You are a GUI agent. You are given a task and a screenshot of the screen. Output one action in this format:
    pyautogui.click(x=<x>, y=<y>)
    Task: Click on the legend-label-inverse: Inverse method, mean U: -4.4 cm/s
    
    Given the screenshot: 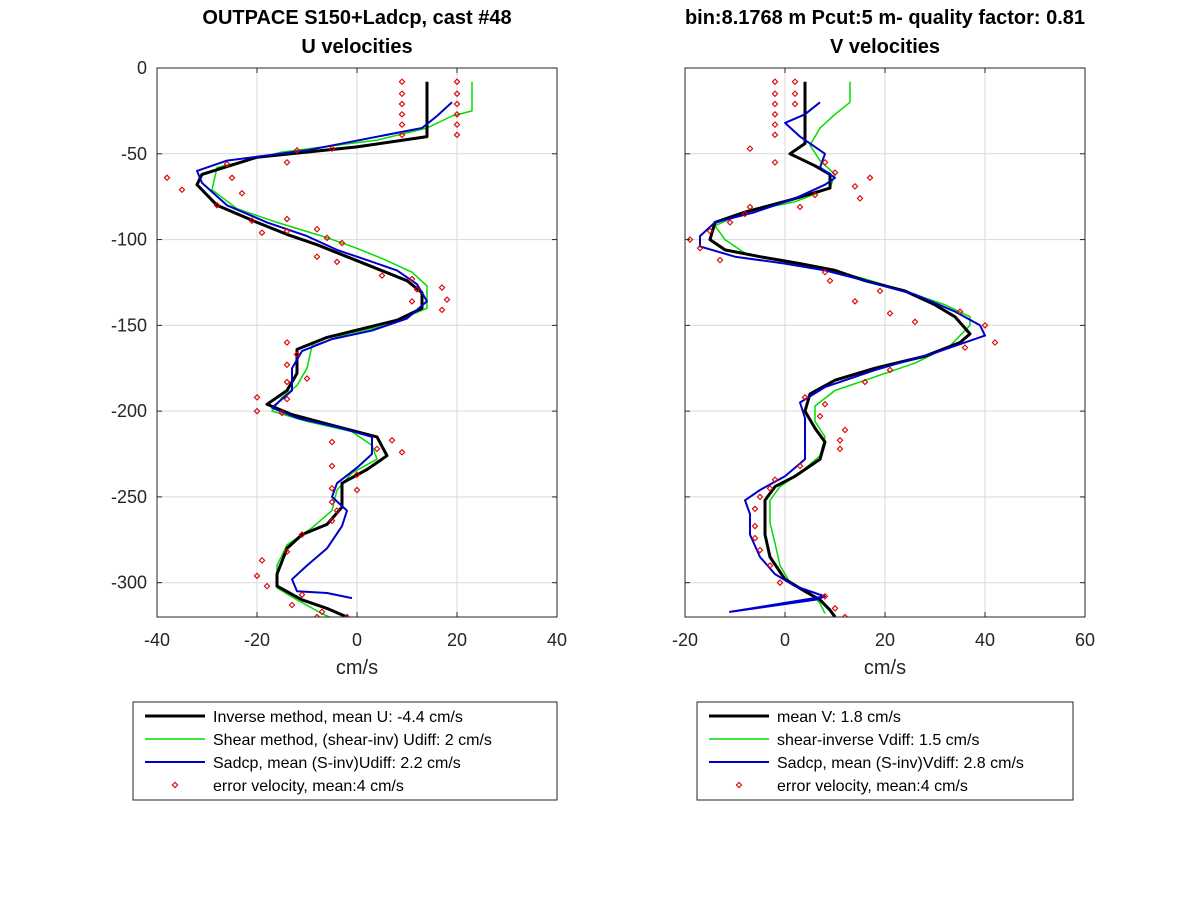 What is the action you would take?
    pyautogui.click(x=338, y=717)
    